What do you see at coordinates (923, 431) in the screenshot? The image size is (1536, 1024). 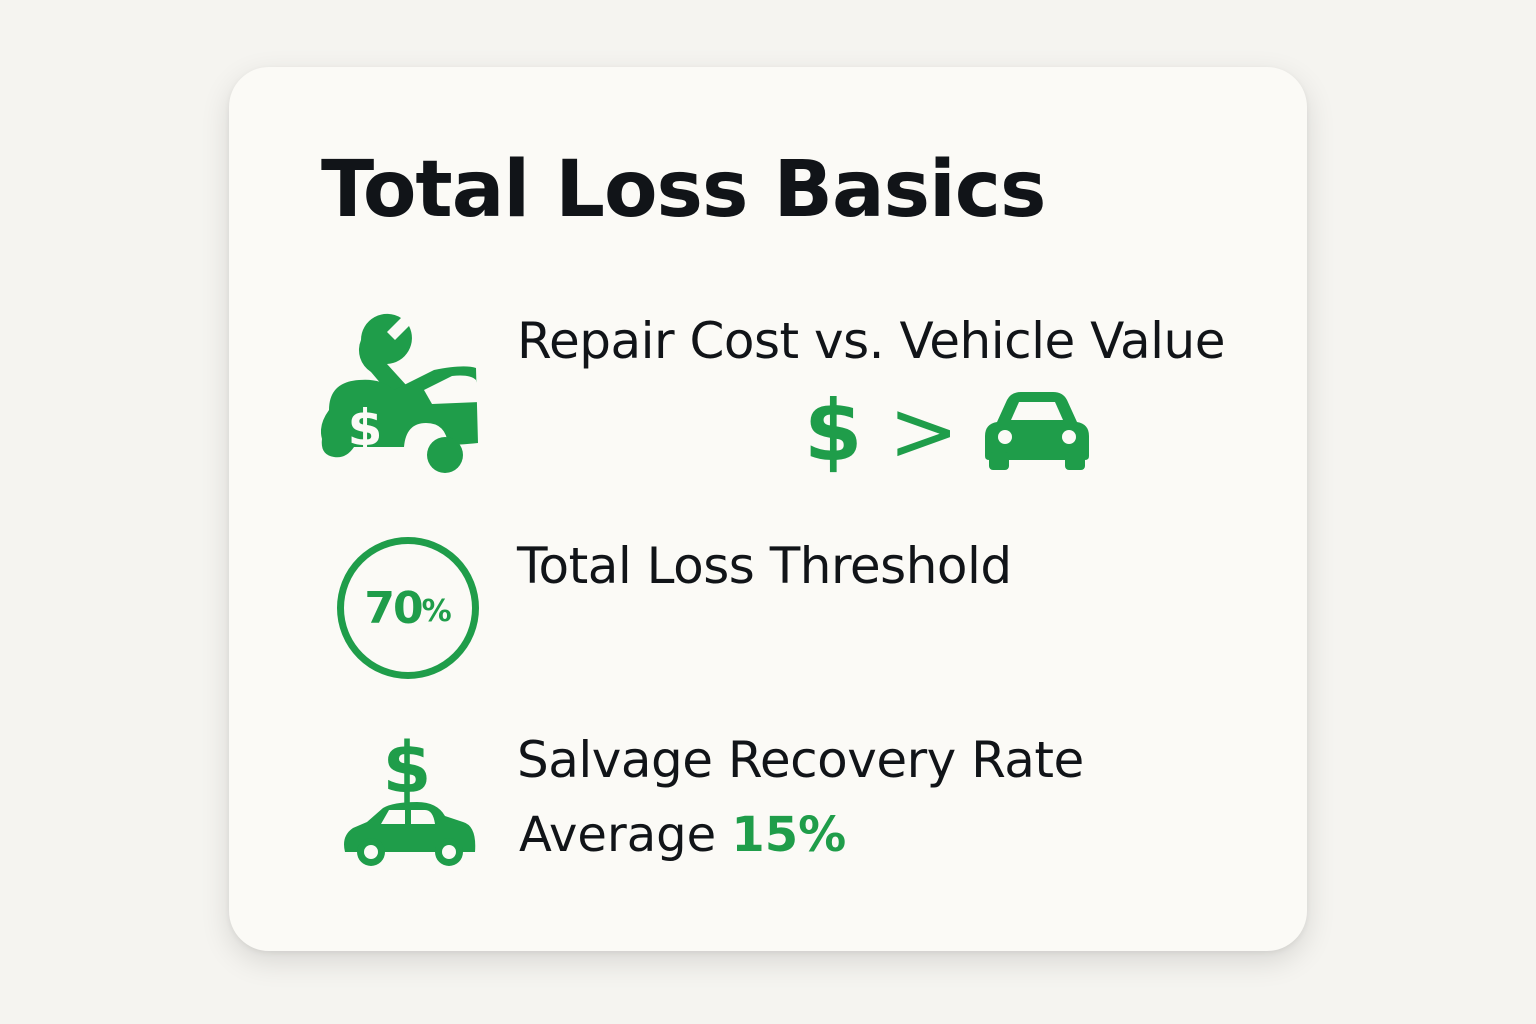 I see `greater-than-symbol: >` at bounding box center [923, 431].